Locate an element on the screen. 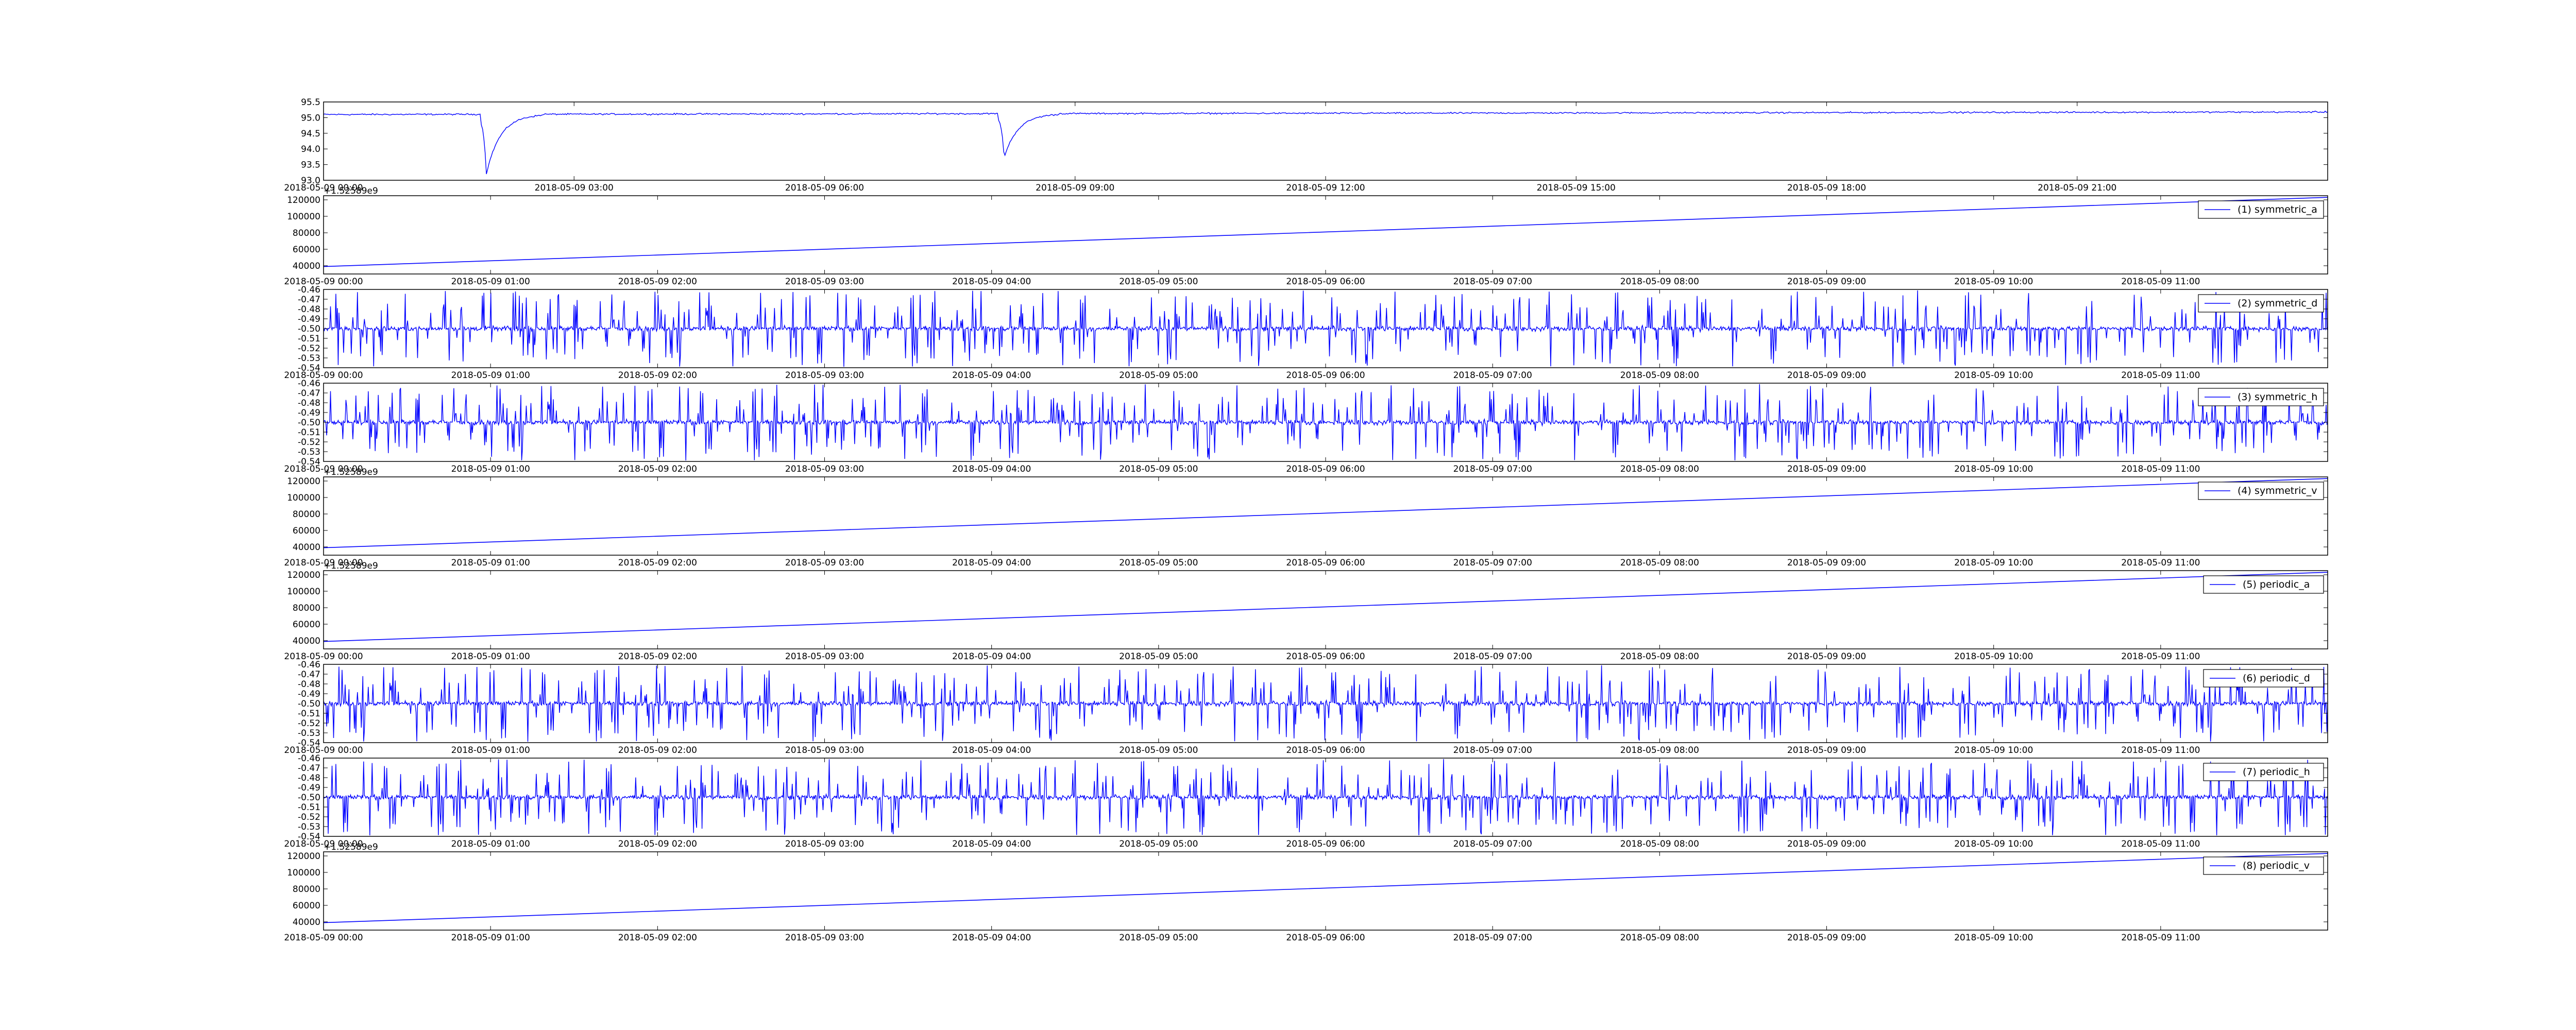 This screenshot has width=2576, height=1030. y-tick-label: 94.0 is located at coordinates (310, 149).